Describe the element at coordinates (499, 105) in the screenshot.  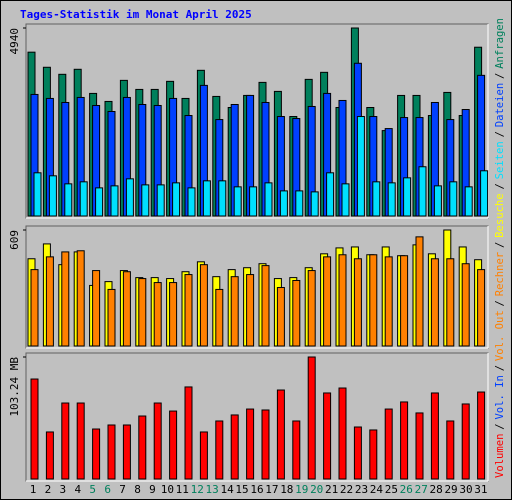
I see `legend-entry: Dateien` at that location.